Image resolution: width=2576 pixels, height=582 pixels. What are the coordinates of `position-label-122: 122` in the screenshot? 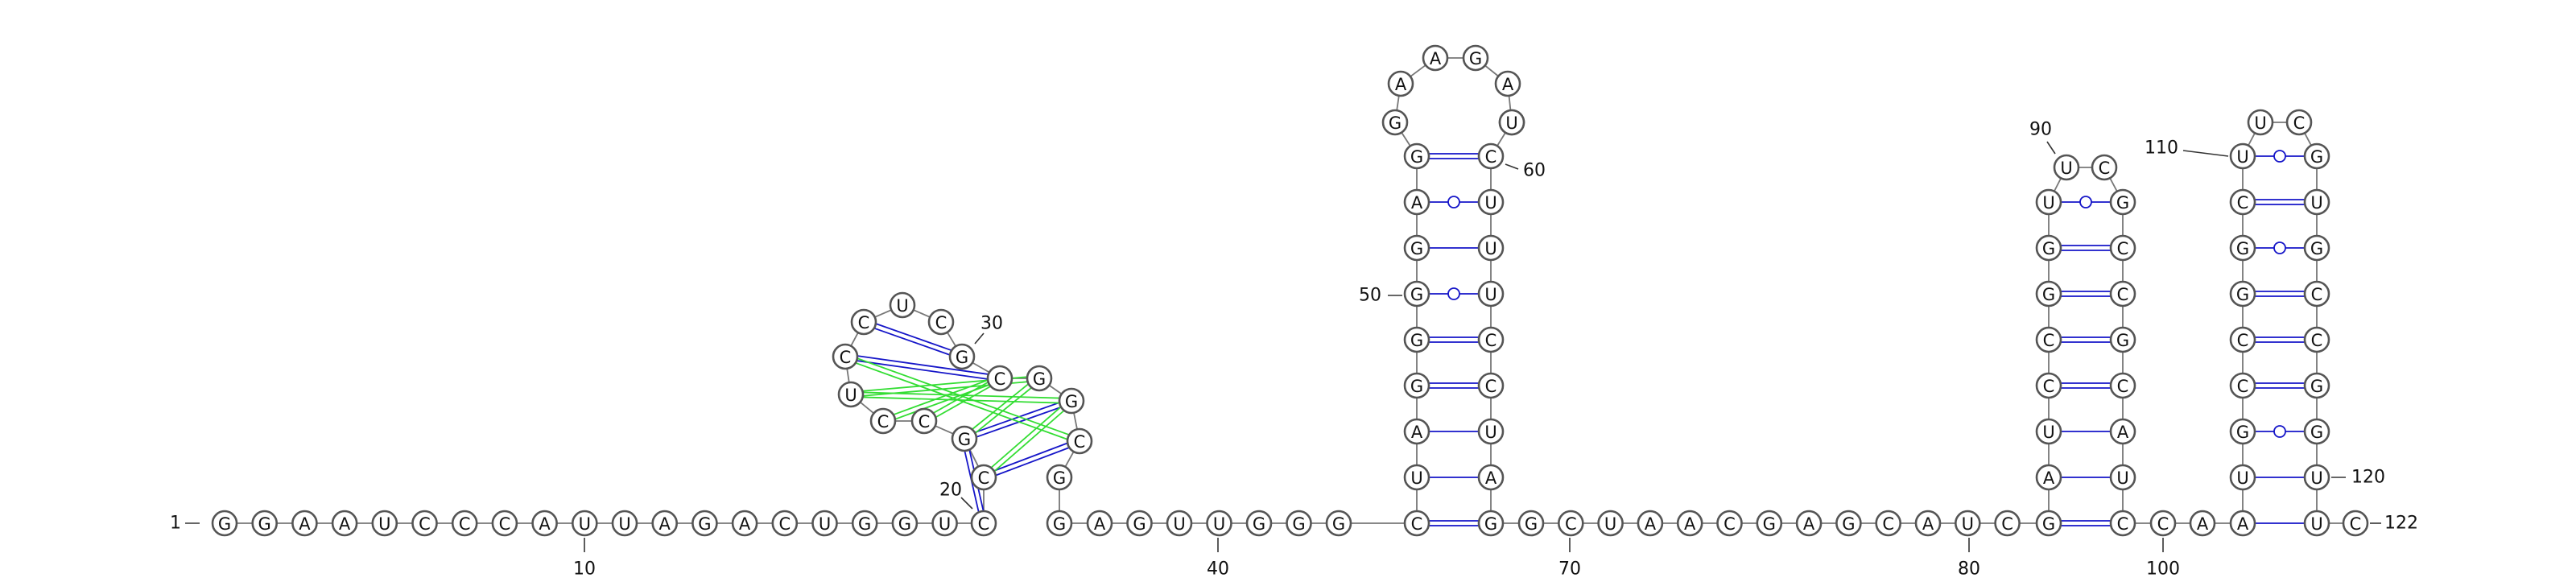 It's located at (2401, 524).